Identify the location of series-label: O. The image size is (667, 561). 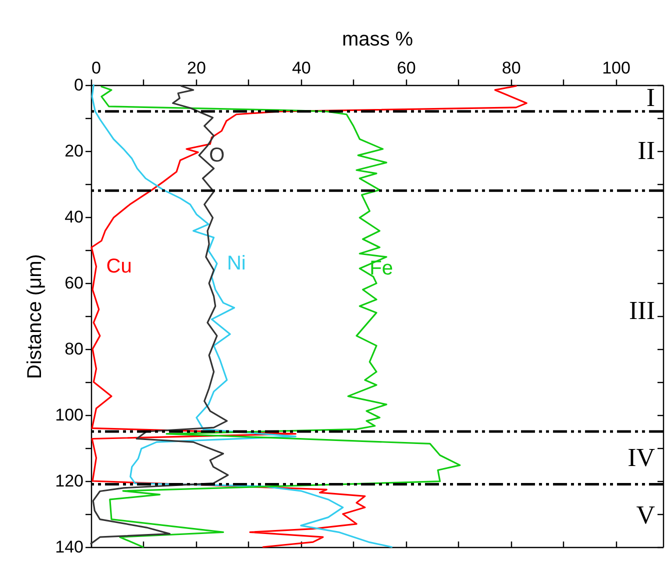
(217, 155).